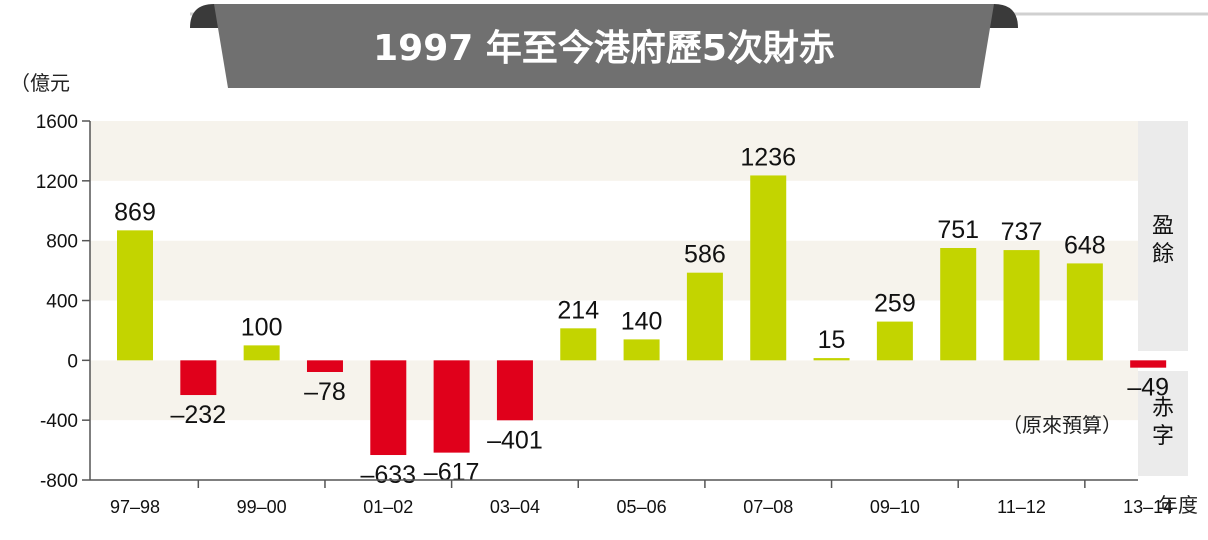  Describe the element at coordinates (515, 440) in the screenshot. I see `bar-value-label: –401` at that location.